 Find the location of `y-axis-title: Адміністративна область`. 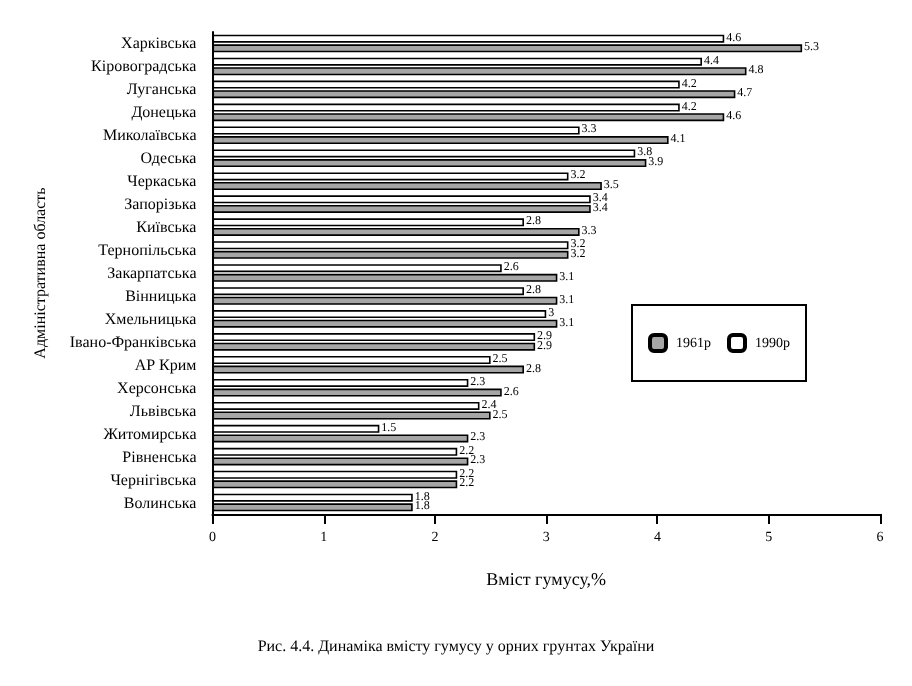

y-axis-title: Адміністративна область is located at coordinates (40, 272).